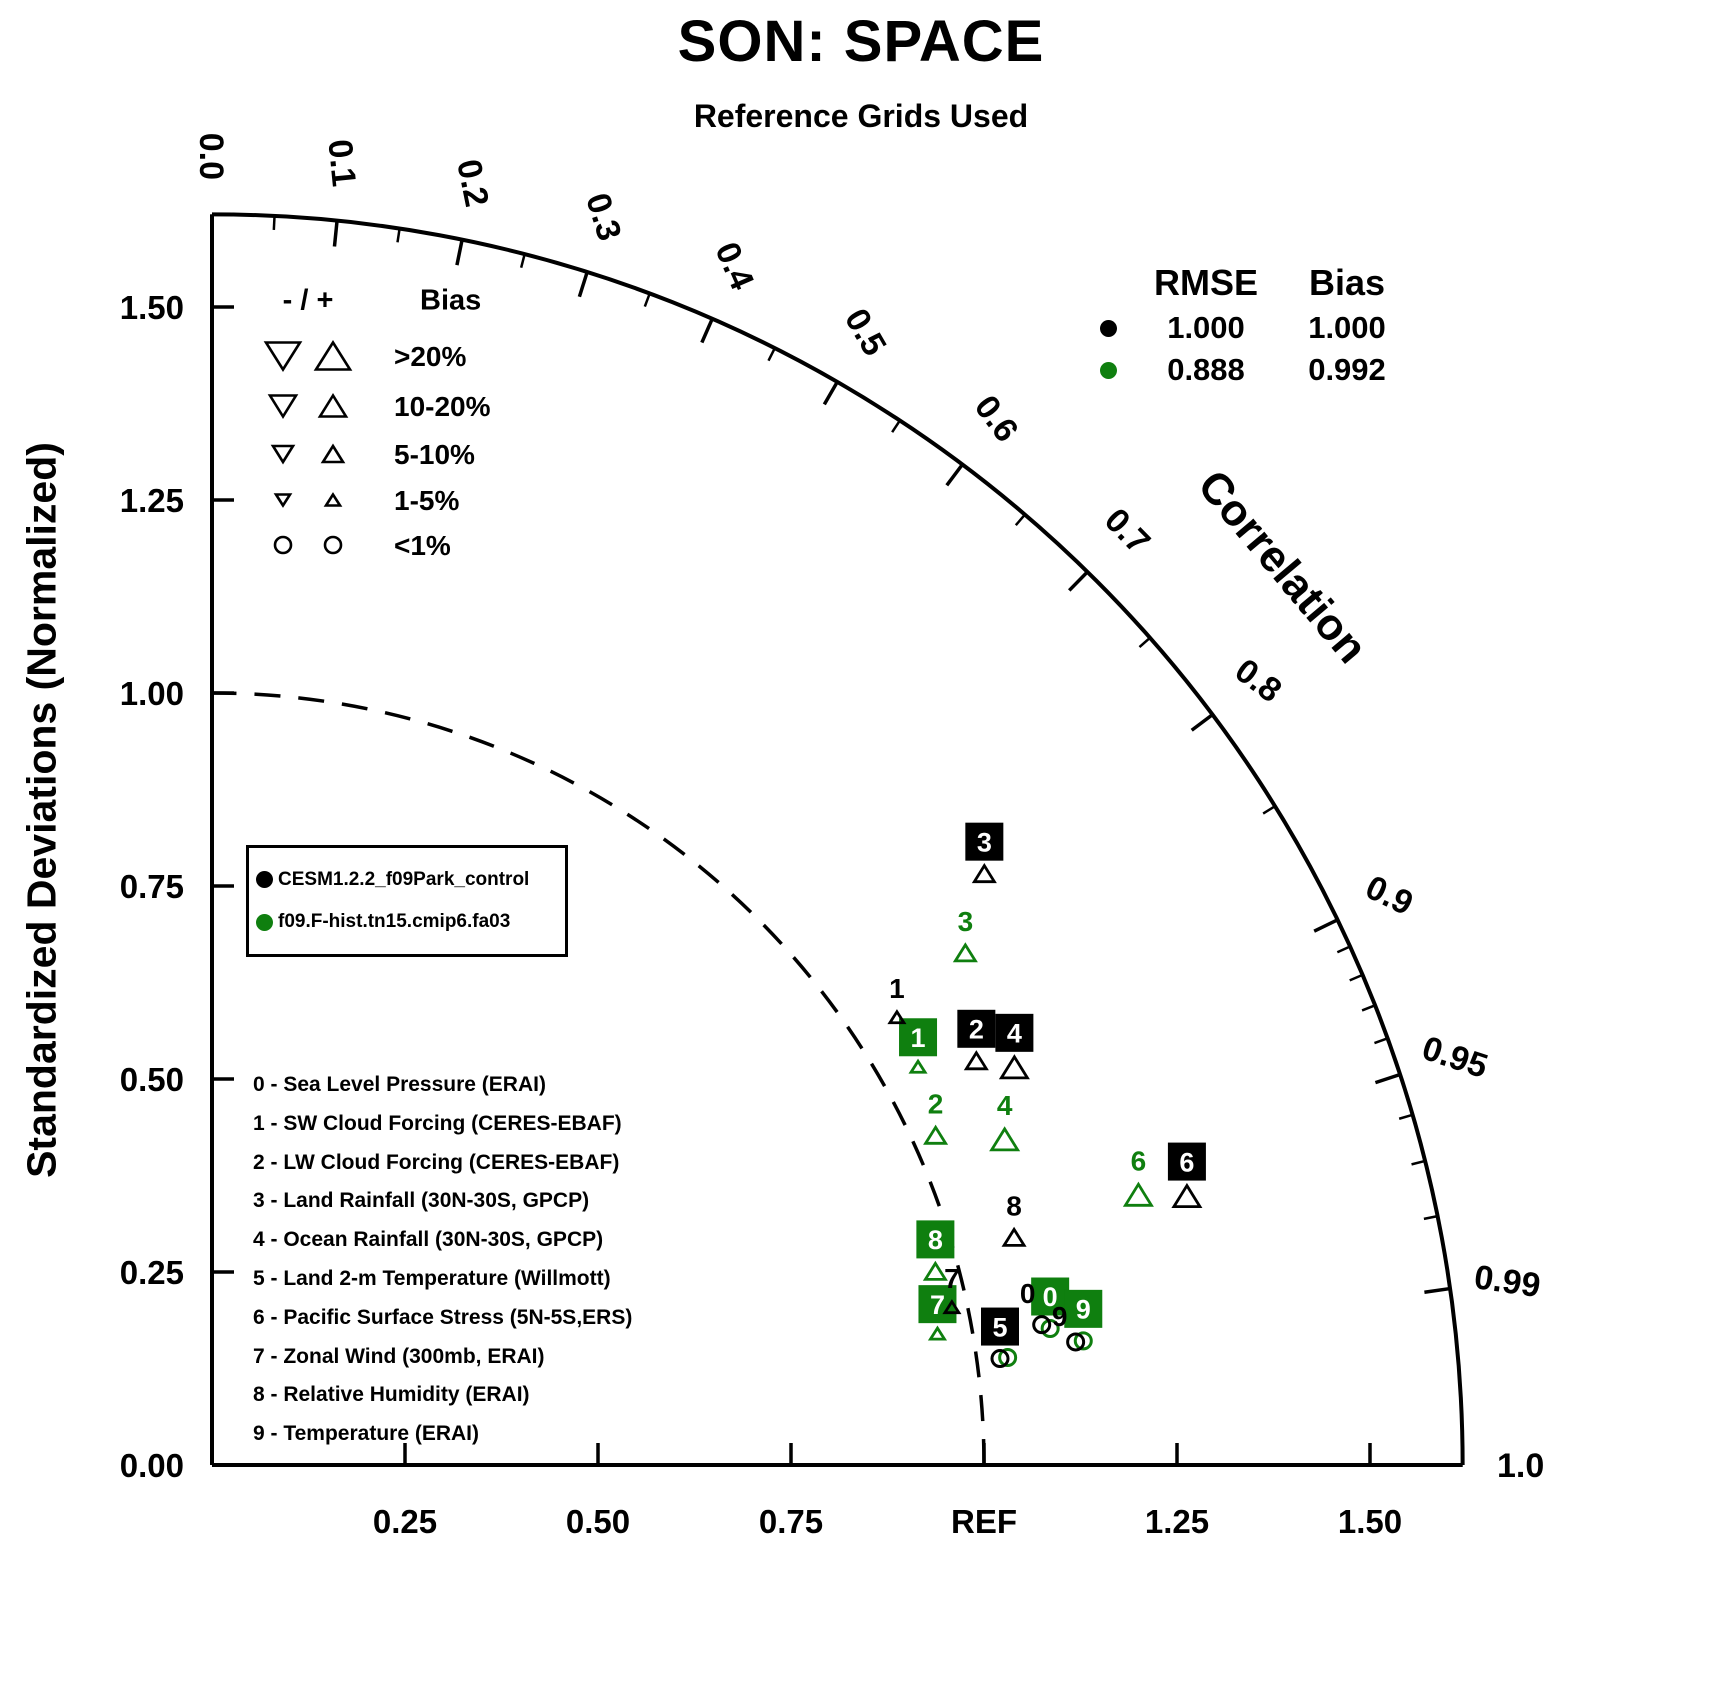 Image resolution: width=1722 pixels, height=1696 pixels. I want to click on stats-rmse-green: 0.888, so click(1206, 369).